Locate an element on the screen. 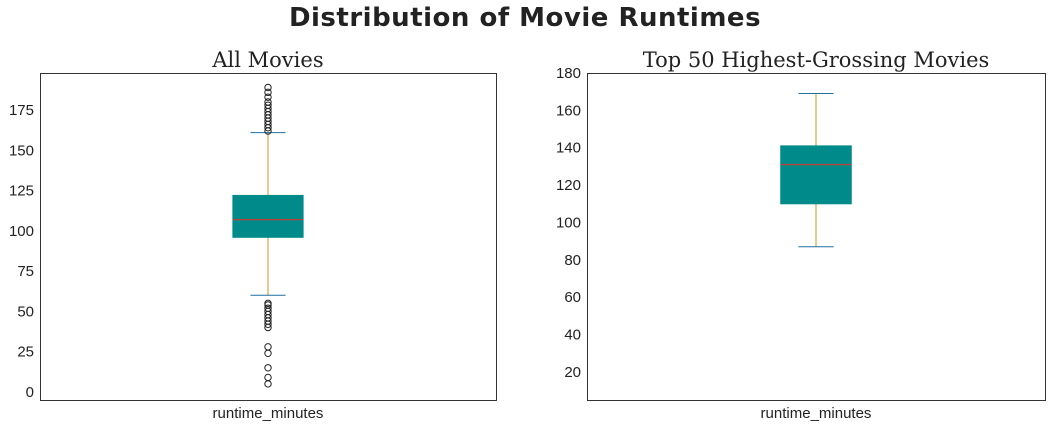 The height and width of the screenshot is (428, 1050). y-tick-label: 0 is located at coordinates (30, 392).